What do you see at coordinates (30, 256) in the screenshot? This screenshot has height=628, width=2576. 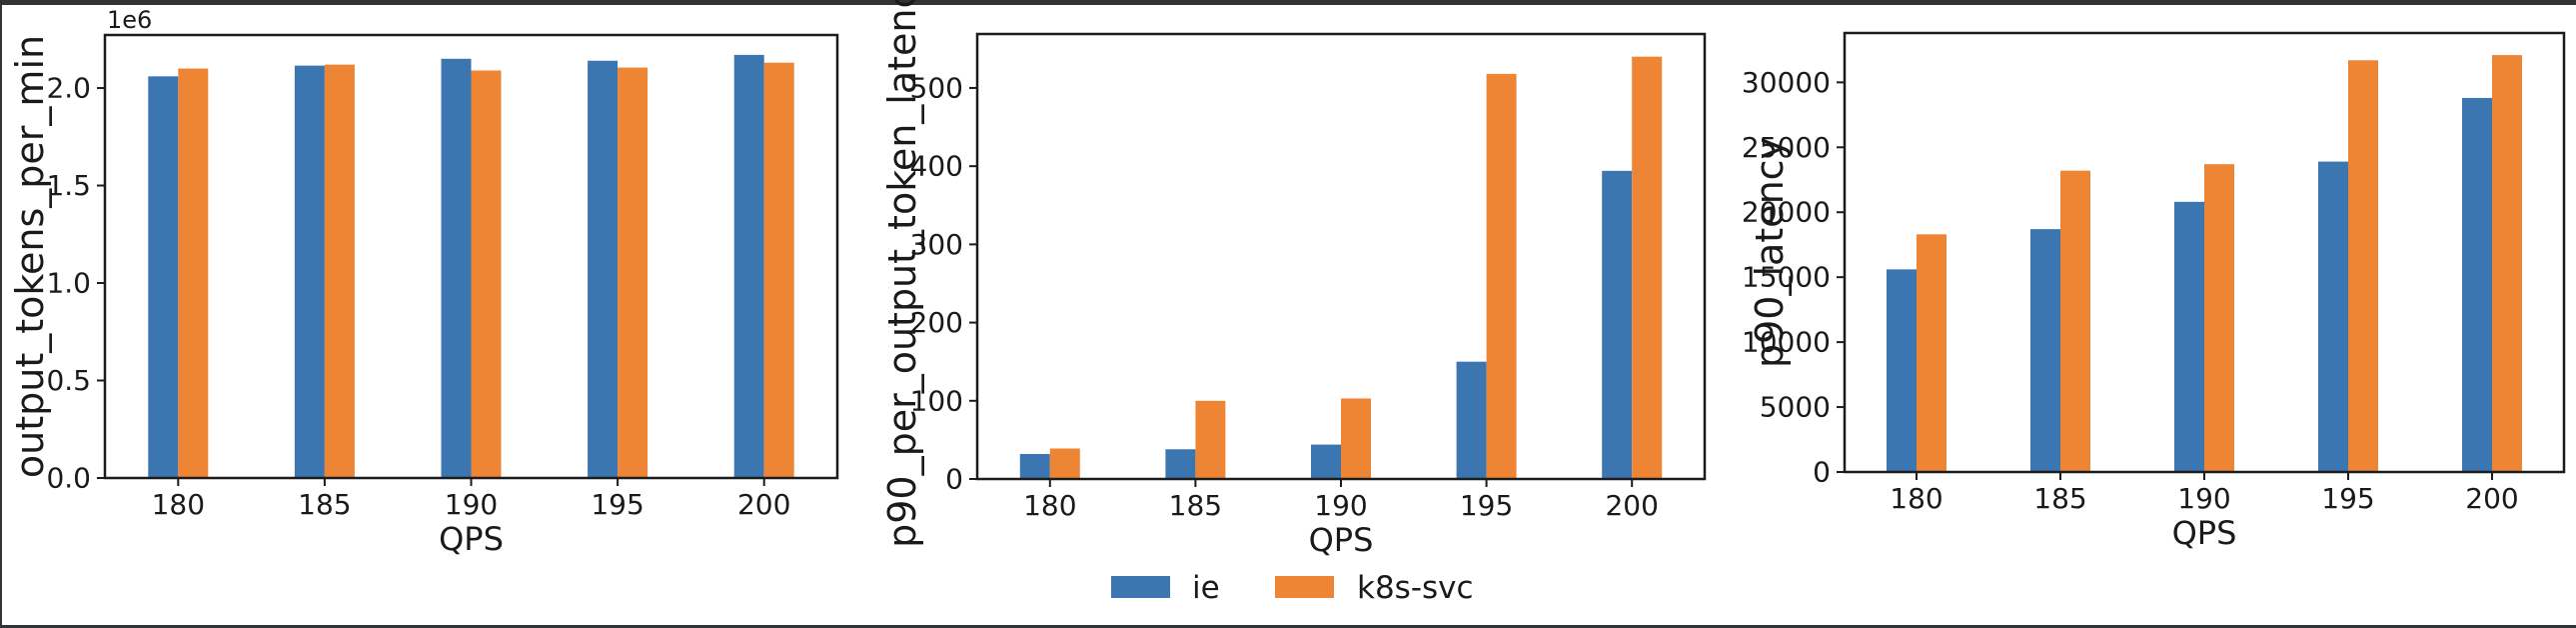 I see `y-axis-label: output_tokens_per_min` at bounding box center [30, 256].